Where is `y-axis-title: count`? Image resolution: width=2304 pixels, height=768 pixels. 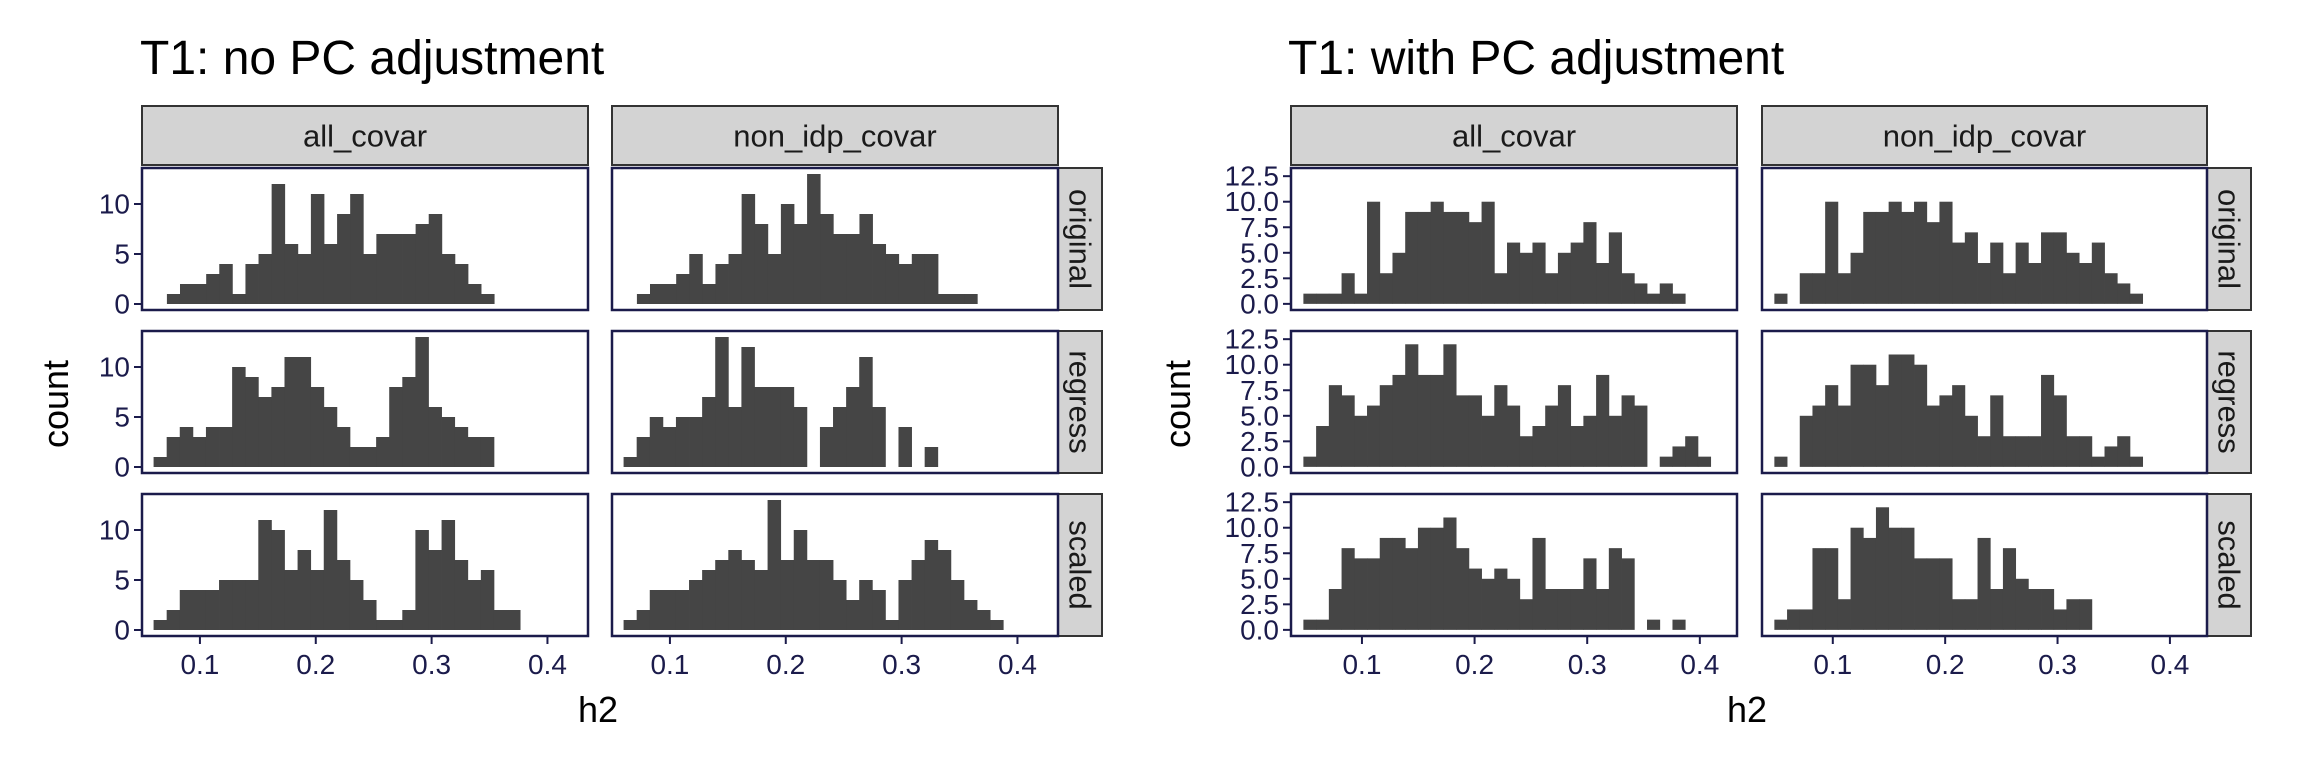
y-axis-title: count is located at coordinates (55, 404).